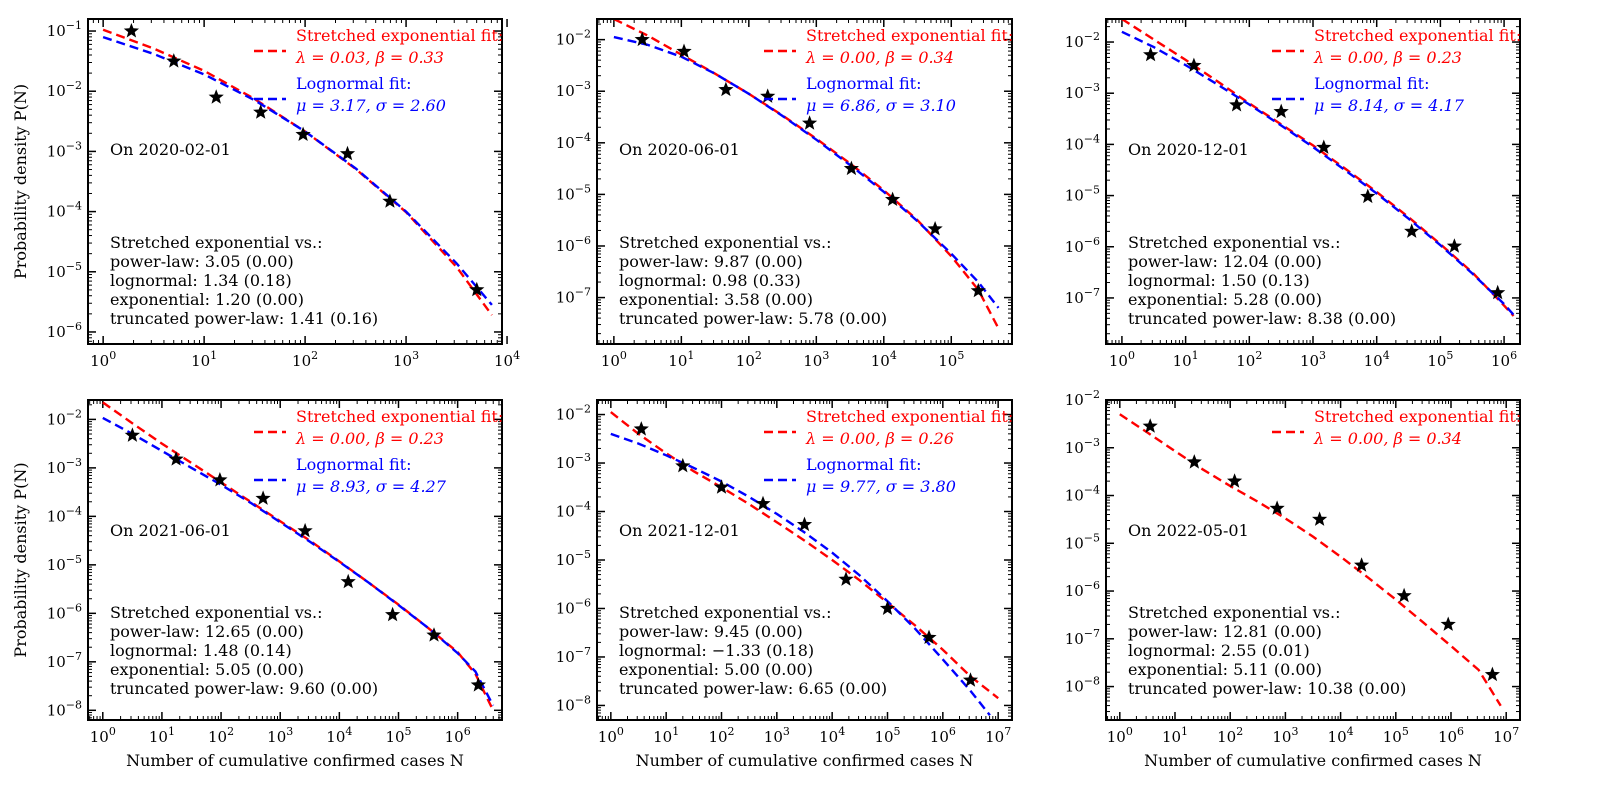  Describe the element at coordinates (753, 318) in the screenshot. I see `stats-line: truncated power-law: 5.78 (0.00)` at that location.